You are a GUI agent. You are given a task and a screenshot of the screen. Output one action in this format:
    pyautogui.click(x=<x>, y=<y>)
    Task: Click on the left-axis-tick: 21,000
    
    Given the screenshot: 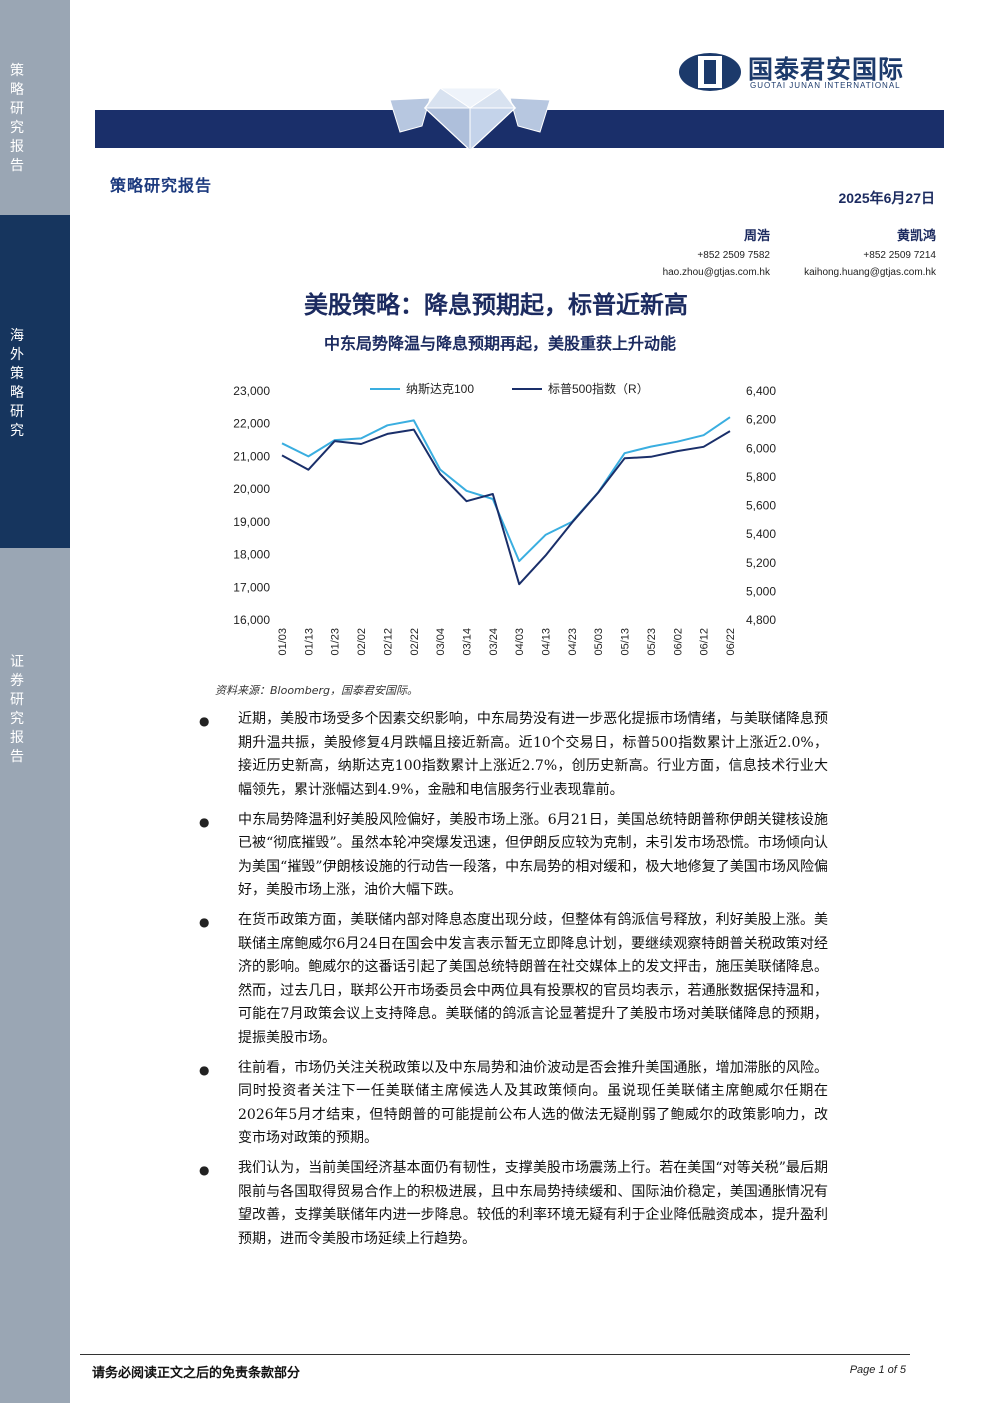 What is the action you would take?
    pyautogui.click(x=251, y=456)
    